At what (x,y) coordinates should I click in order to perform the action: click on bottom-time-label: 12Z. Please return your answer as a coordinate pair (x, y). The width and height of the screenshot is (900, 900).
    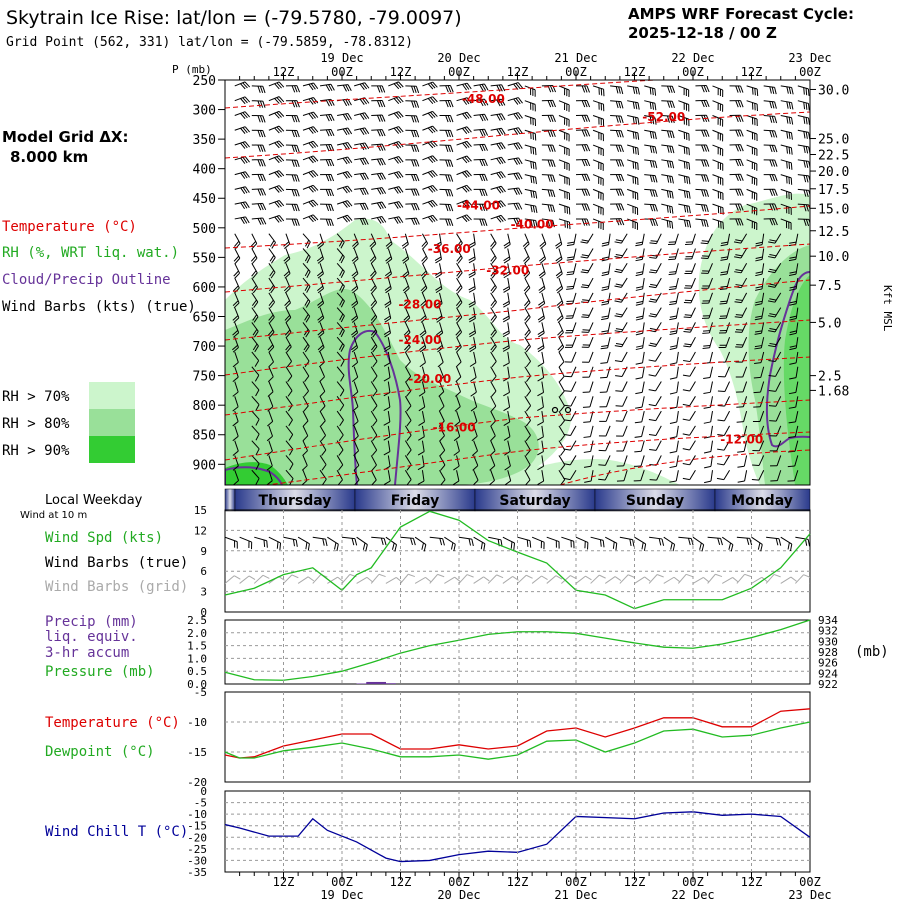
    Looking at the image, I should click on (401, 882).